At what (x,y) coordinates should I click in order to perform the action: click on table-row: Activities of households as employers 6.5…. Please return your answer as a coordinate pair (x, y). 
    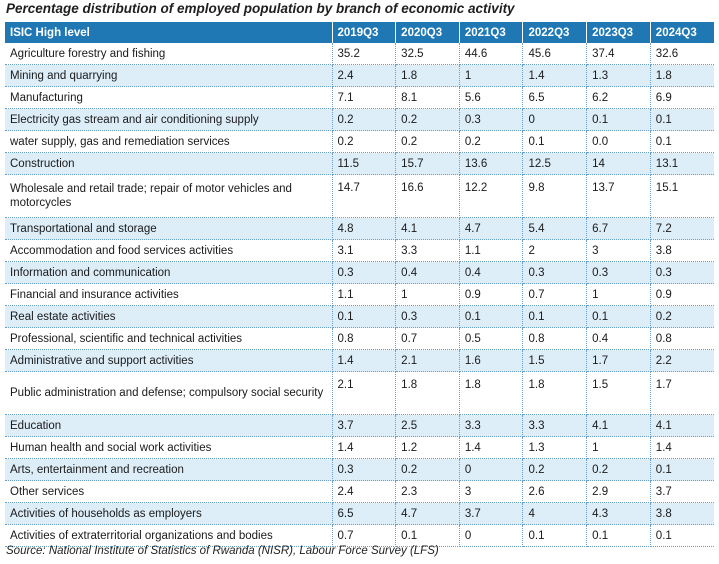
    Looking at the image, I should click on (359, 513).